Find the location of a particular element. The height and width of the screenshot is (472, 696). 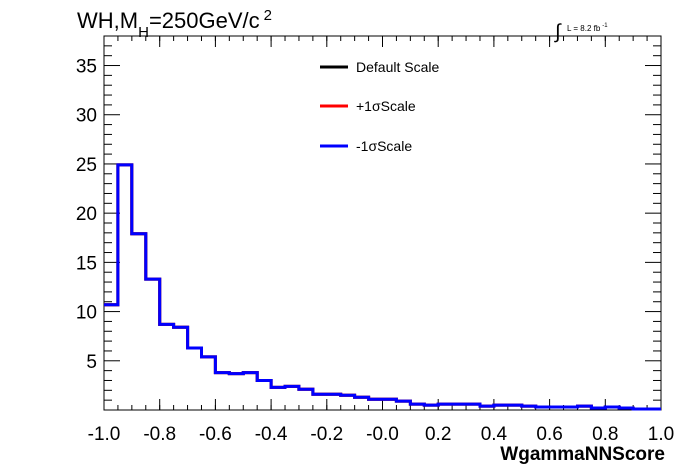

chart-title-subscript: H is located at coordinates (143, 32).